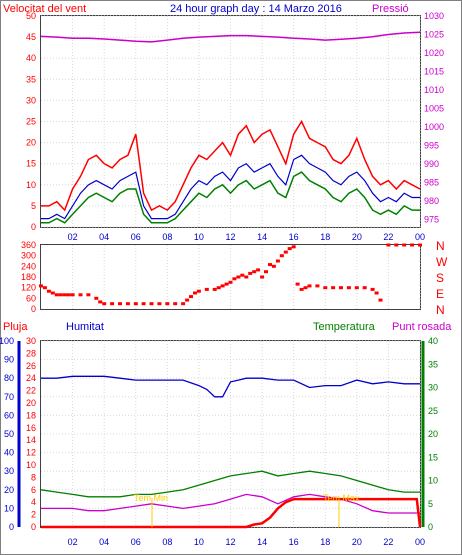 This screenshot has height=555, width=462. Describe the element at coordinates (31, 378) in the screenshot. I see `rain-tick-label: 24` at that location.